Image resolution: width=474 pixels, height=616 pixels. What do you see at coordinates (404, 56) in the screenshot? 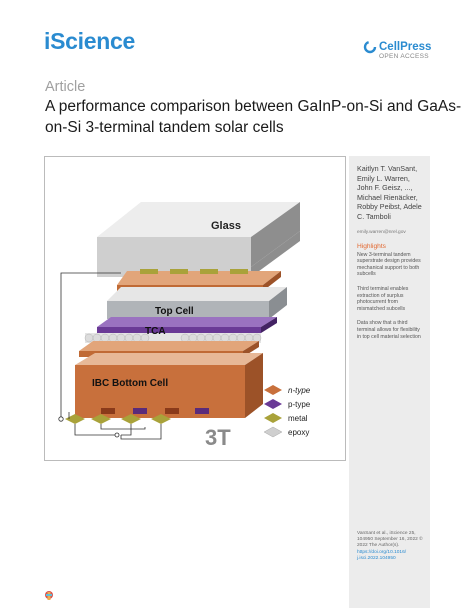
I see `open-access-label: OPEN ACCESS` at bounding box center [404, 56].